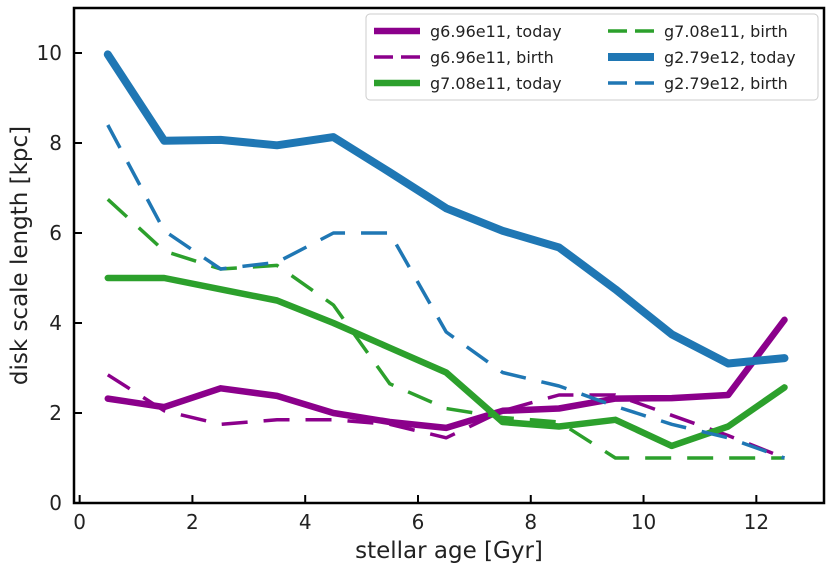  What do you see at coordinates (418, 522) in the screenshot?
I see `x-tick-label: 6` at bounding box center [418, 522].